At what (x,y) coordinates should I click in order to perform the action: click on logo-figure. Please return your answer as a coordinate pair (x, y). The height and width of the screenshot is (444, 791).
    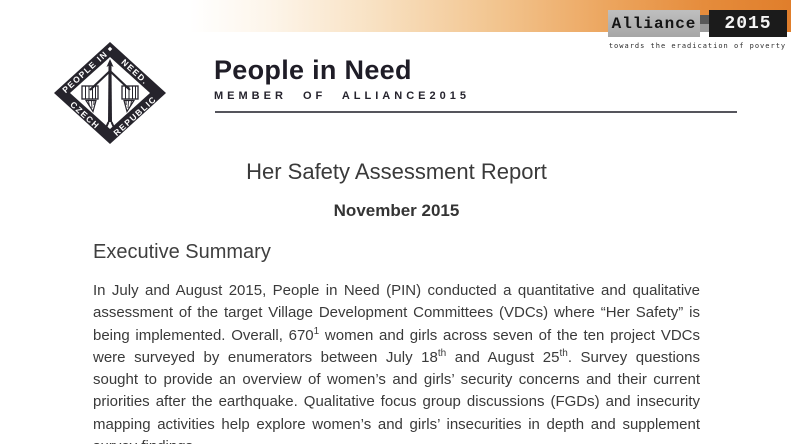
    Looking at the image, I should click on (110, 95).